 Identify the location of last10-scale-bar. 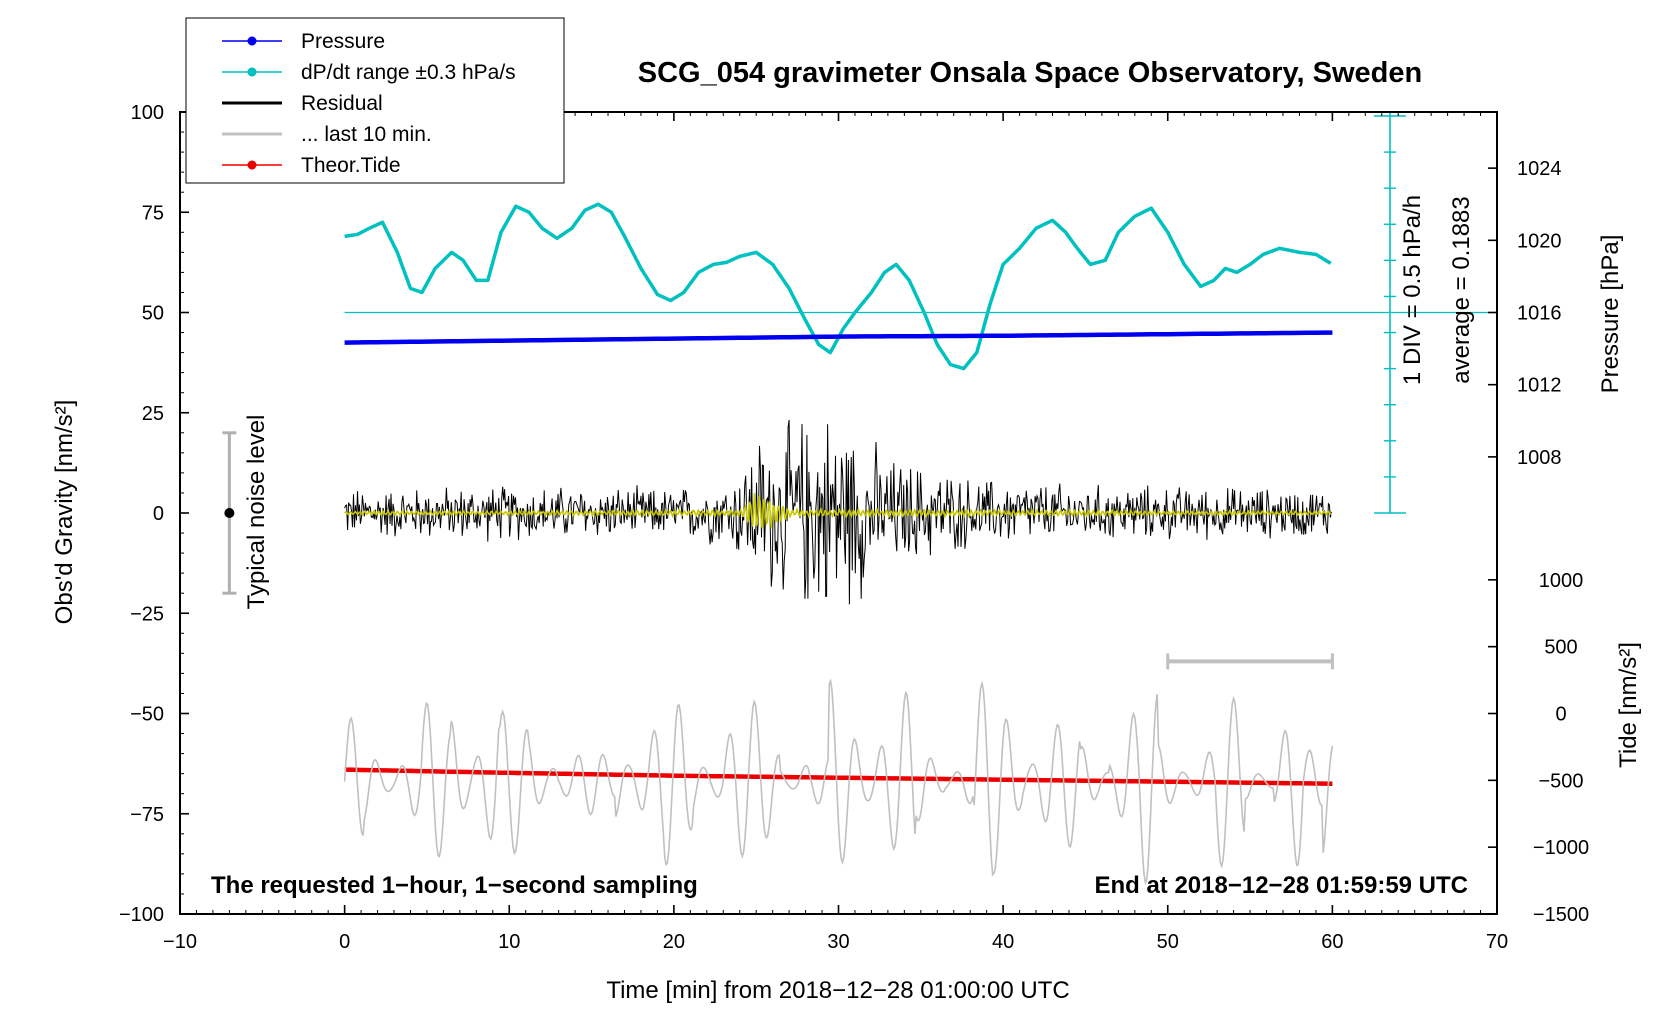
(1250, 661).